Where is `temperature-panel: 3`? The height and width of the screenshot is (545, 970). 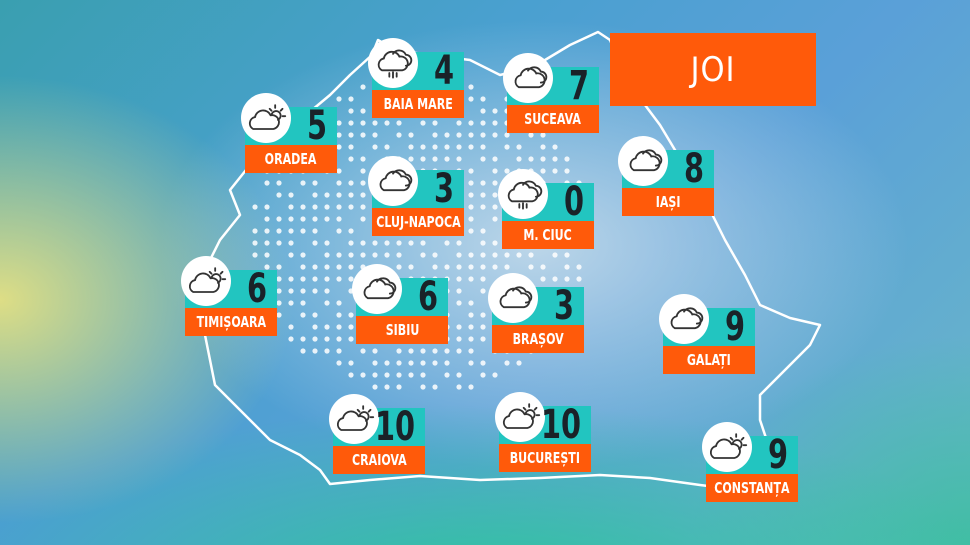 temperature-panel: 3 is located at coordinates (416, 184).